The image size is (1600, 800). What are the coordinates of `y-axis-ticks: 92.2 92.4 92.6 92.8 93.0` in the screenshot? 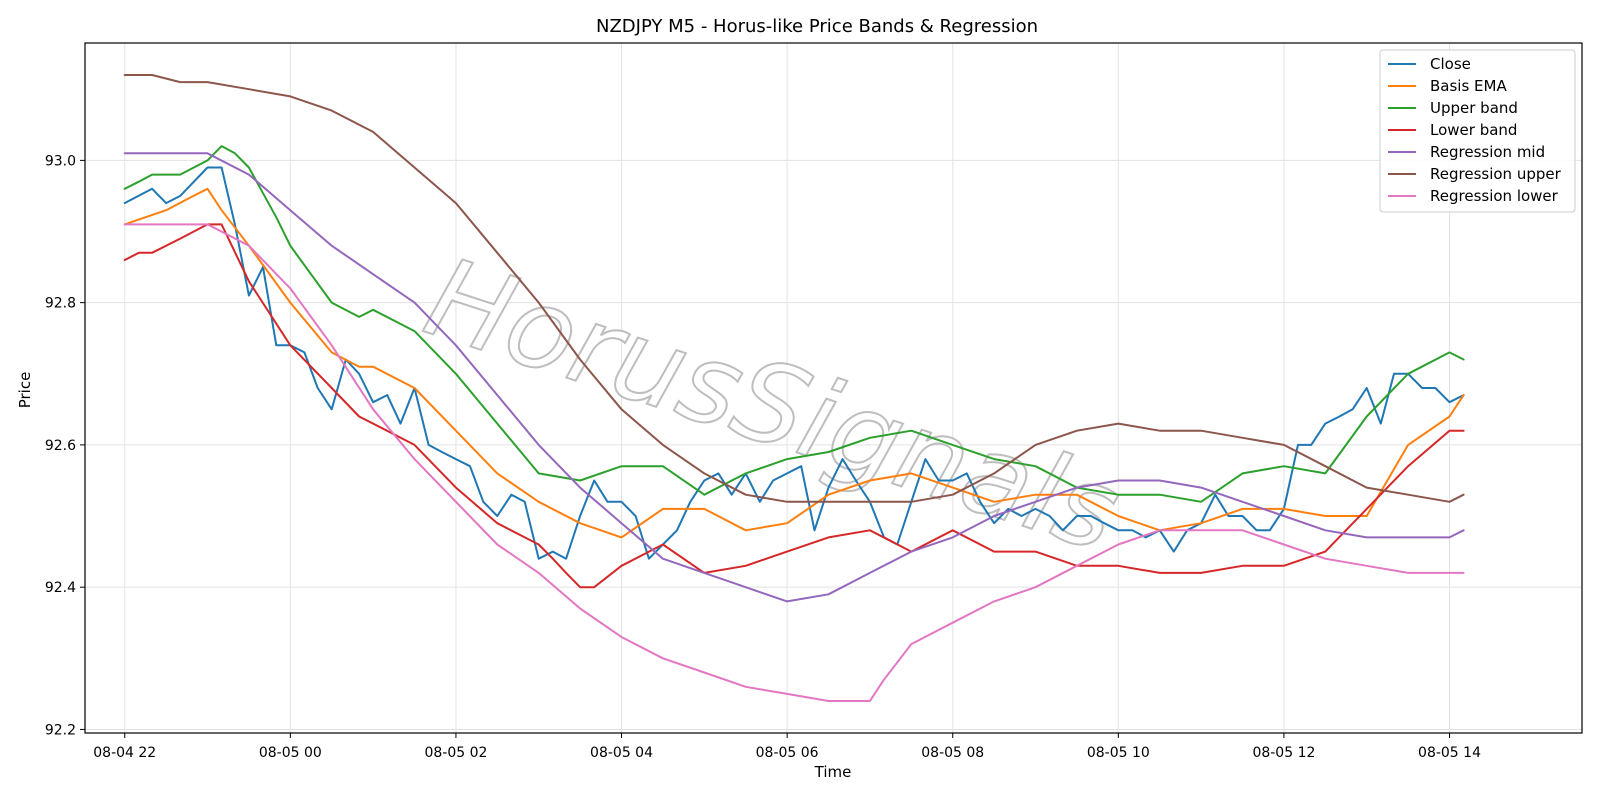 It's located at (65, 445).